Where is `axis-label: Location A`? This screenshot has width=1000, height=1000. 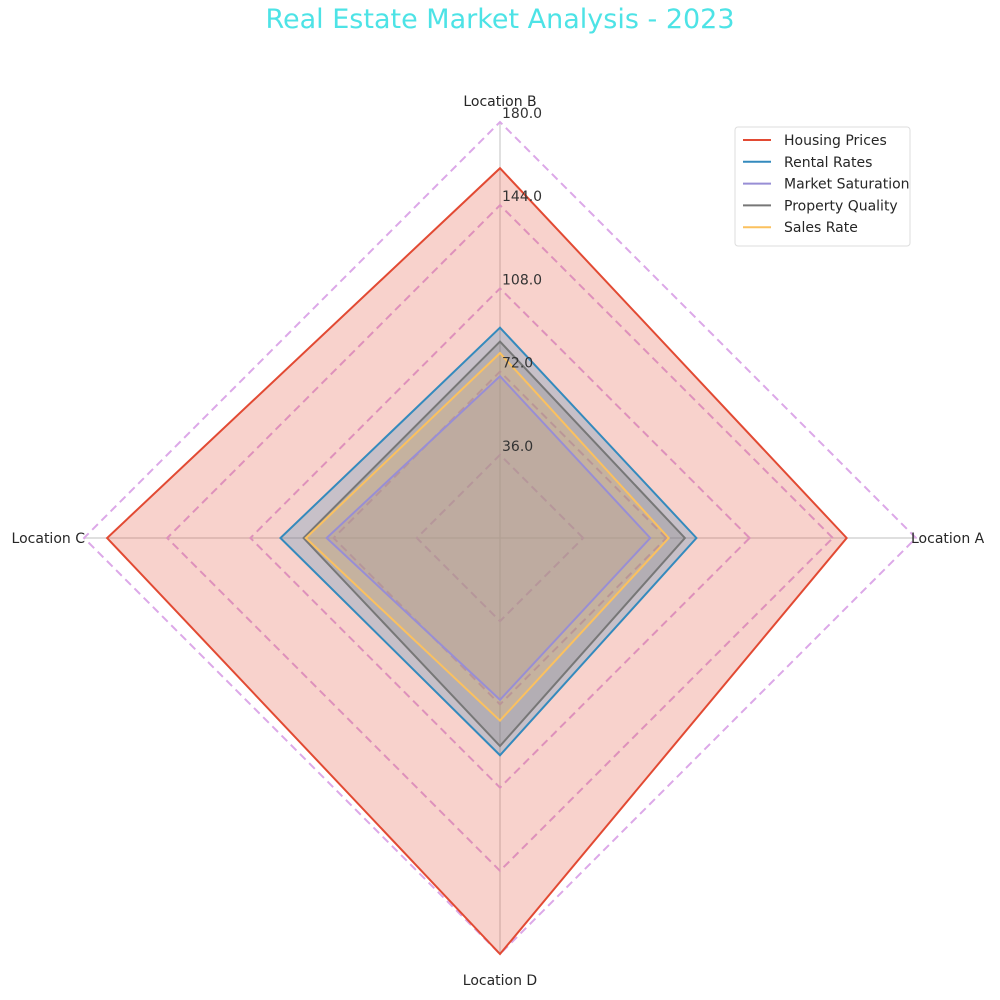
axis-label: Location A is located at coordinates (948, 539).